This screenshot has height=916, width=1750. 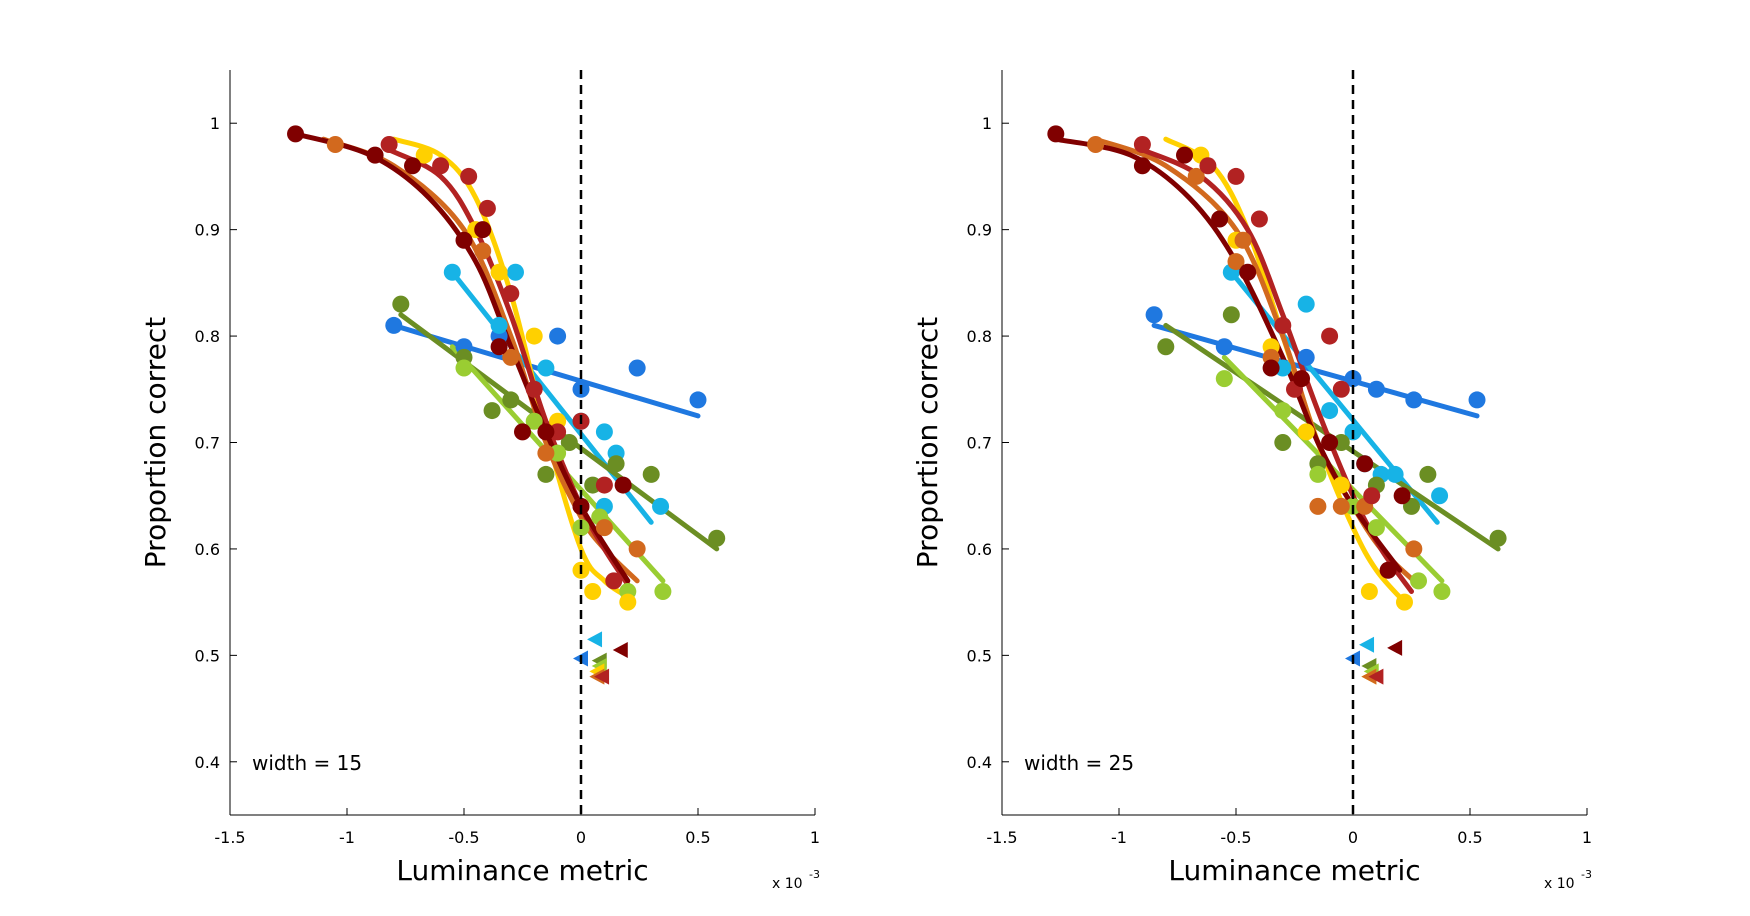 What do you see at coordinates (307, 763) in the screenshot?
I see `width-annotation: width = 15` at bounding box center [307, 763].